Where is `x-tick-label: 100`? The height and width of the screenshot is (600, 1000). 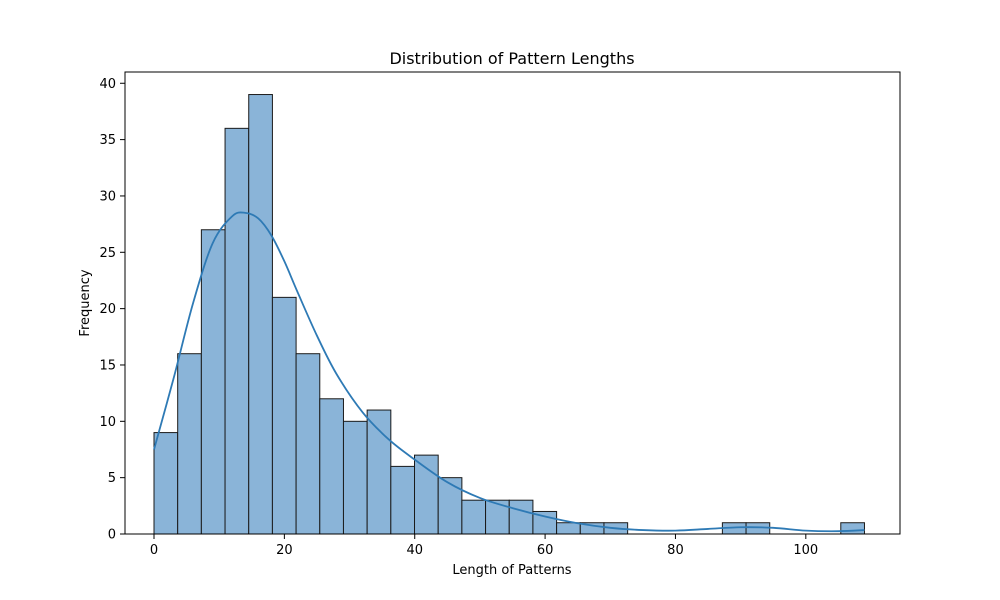
x-tick-label: 100 is located at coordinates (805, 550).